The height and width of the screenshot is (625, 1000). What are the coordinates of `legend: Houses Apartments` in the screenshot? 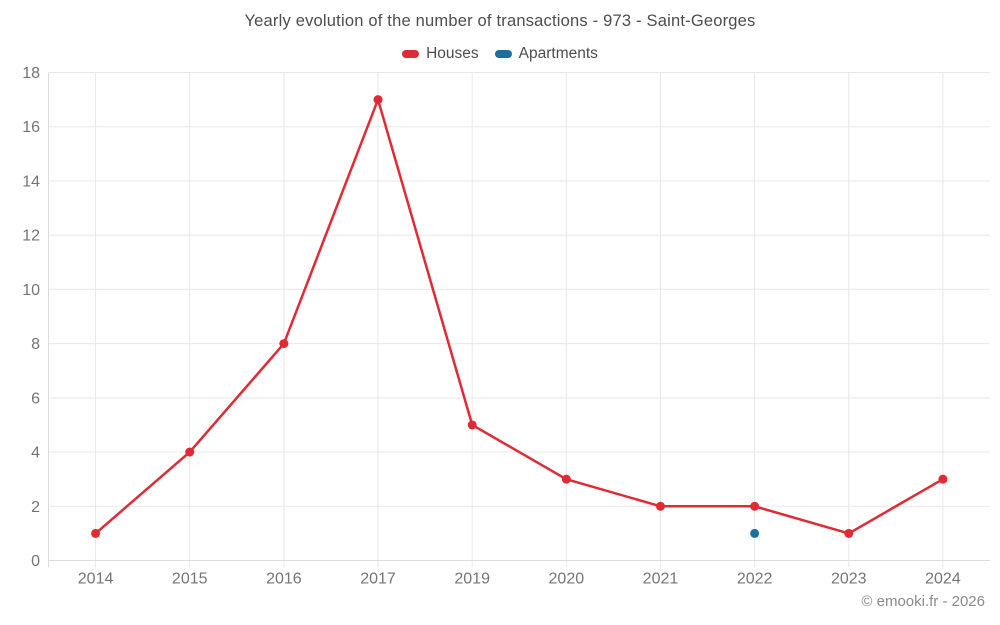 It's located at (500, 54).